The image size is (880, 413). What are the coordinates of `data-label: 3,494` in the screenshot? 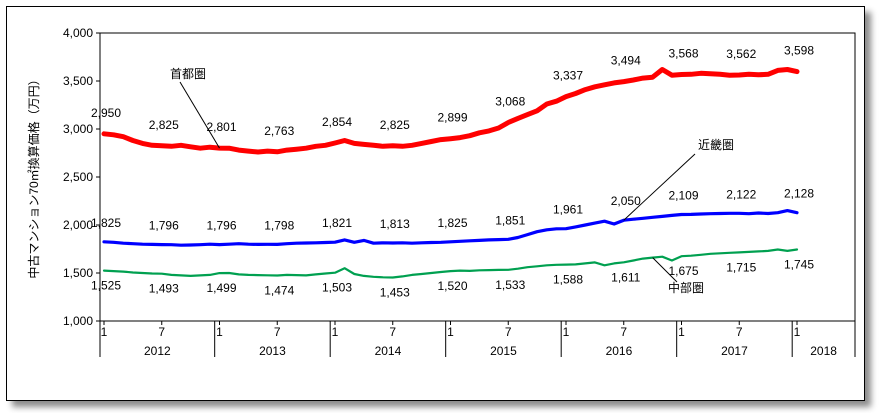 It's located at (626, 61).